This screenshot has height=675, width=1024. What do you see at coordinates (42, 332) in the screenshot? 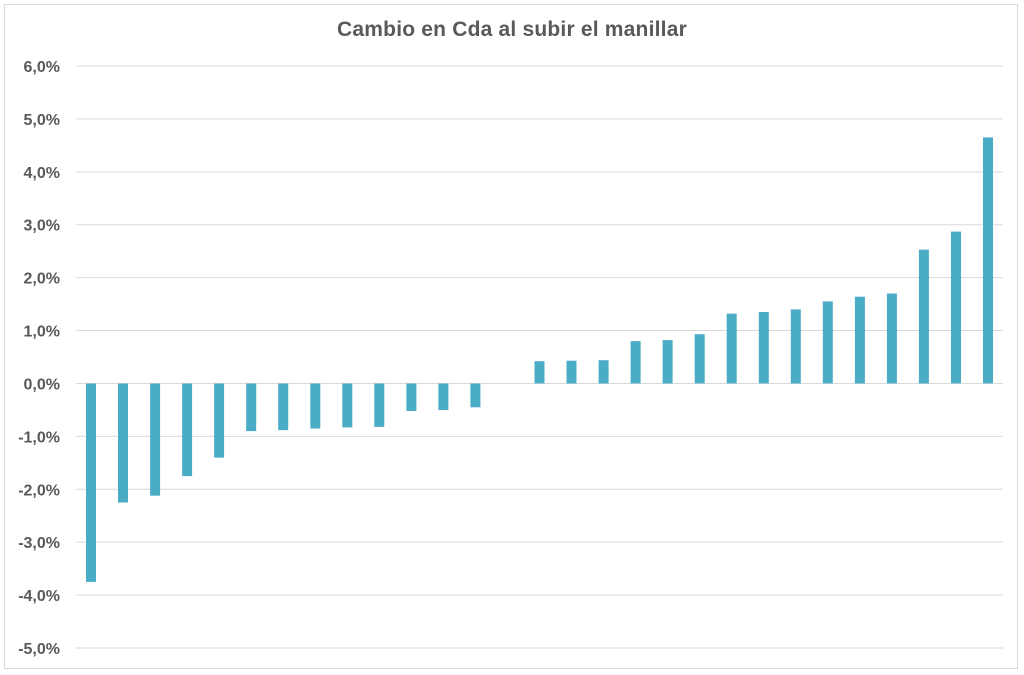
I see `y-tick-label: 1,0%` at bounding box center [42, 332].